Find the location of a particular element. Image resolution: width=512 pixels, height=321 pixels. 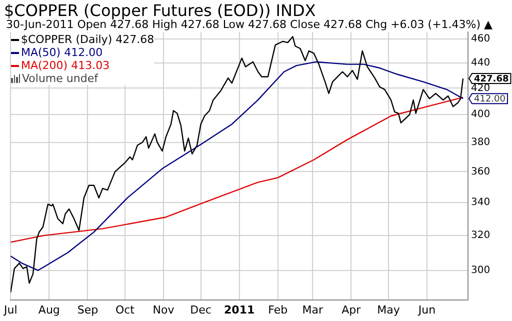

chart-title: $COPPER (Copper Futures (EOD)) INDX is located at coordinates (160, 10).